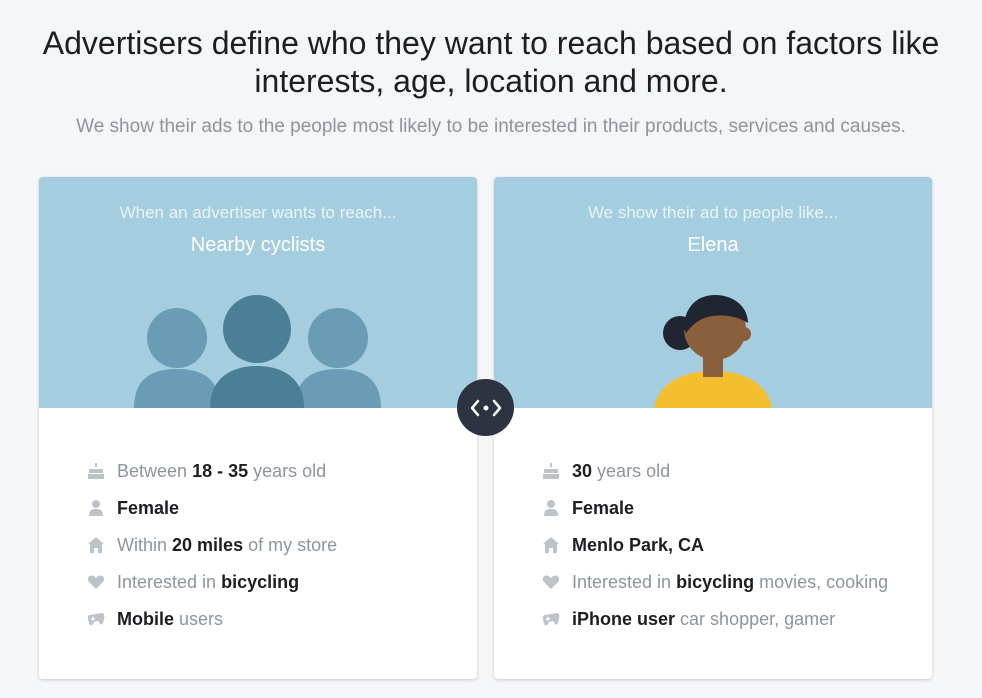 The height and width of the screenshot is (698, 982). Describe the element at coordinates (713, 292) in the screenshot. I see `person-card-banner: We show their ad to people like... Elena` at that location.